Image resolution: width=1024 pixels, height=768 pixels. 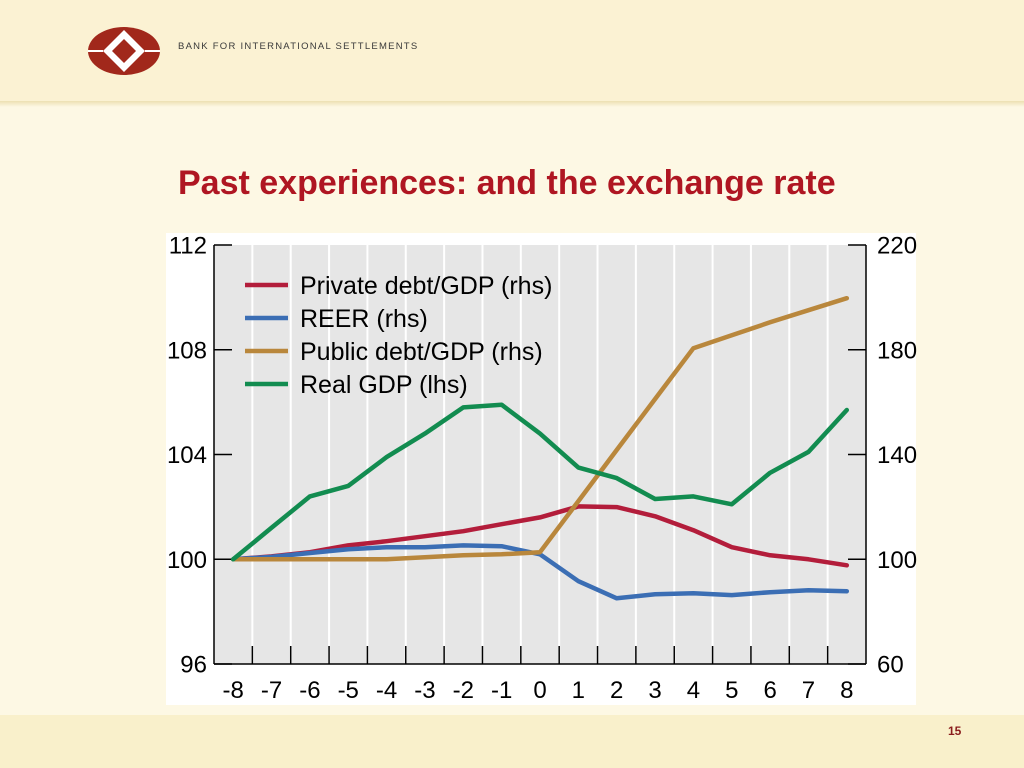 I want to click on x-tick-label: -5, so click(x=348, y=690).